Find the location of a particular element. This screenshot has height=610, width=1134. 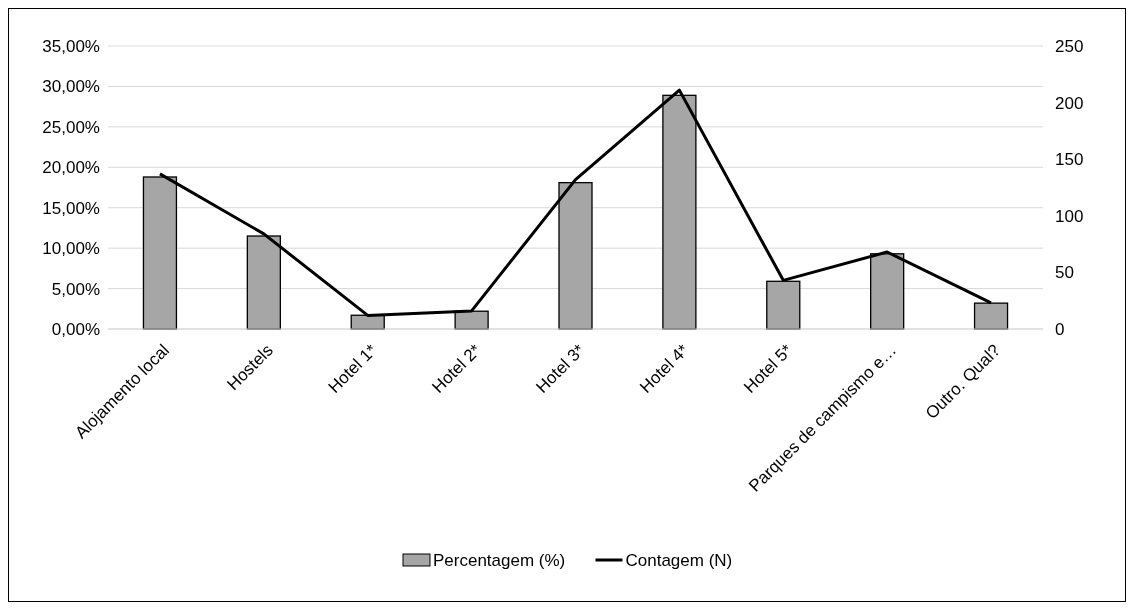

y2-tick-label: 250 is located at coordinates (1069, 46).